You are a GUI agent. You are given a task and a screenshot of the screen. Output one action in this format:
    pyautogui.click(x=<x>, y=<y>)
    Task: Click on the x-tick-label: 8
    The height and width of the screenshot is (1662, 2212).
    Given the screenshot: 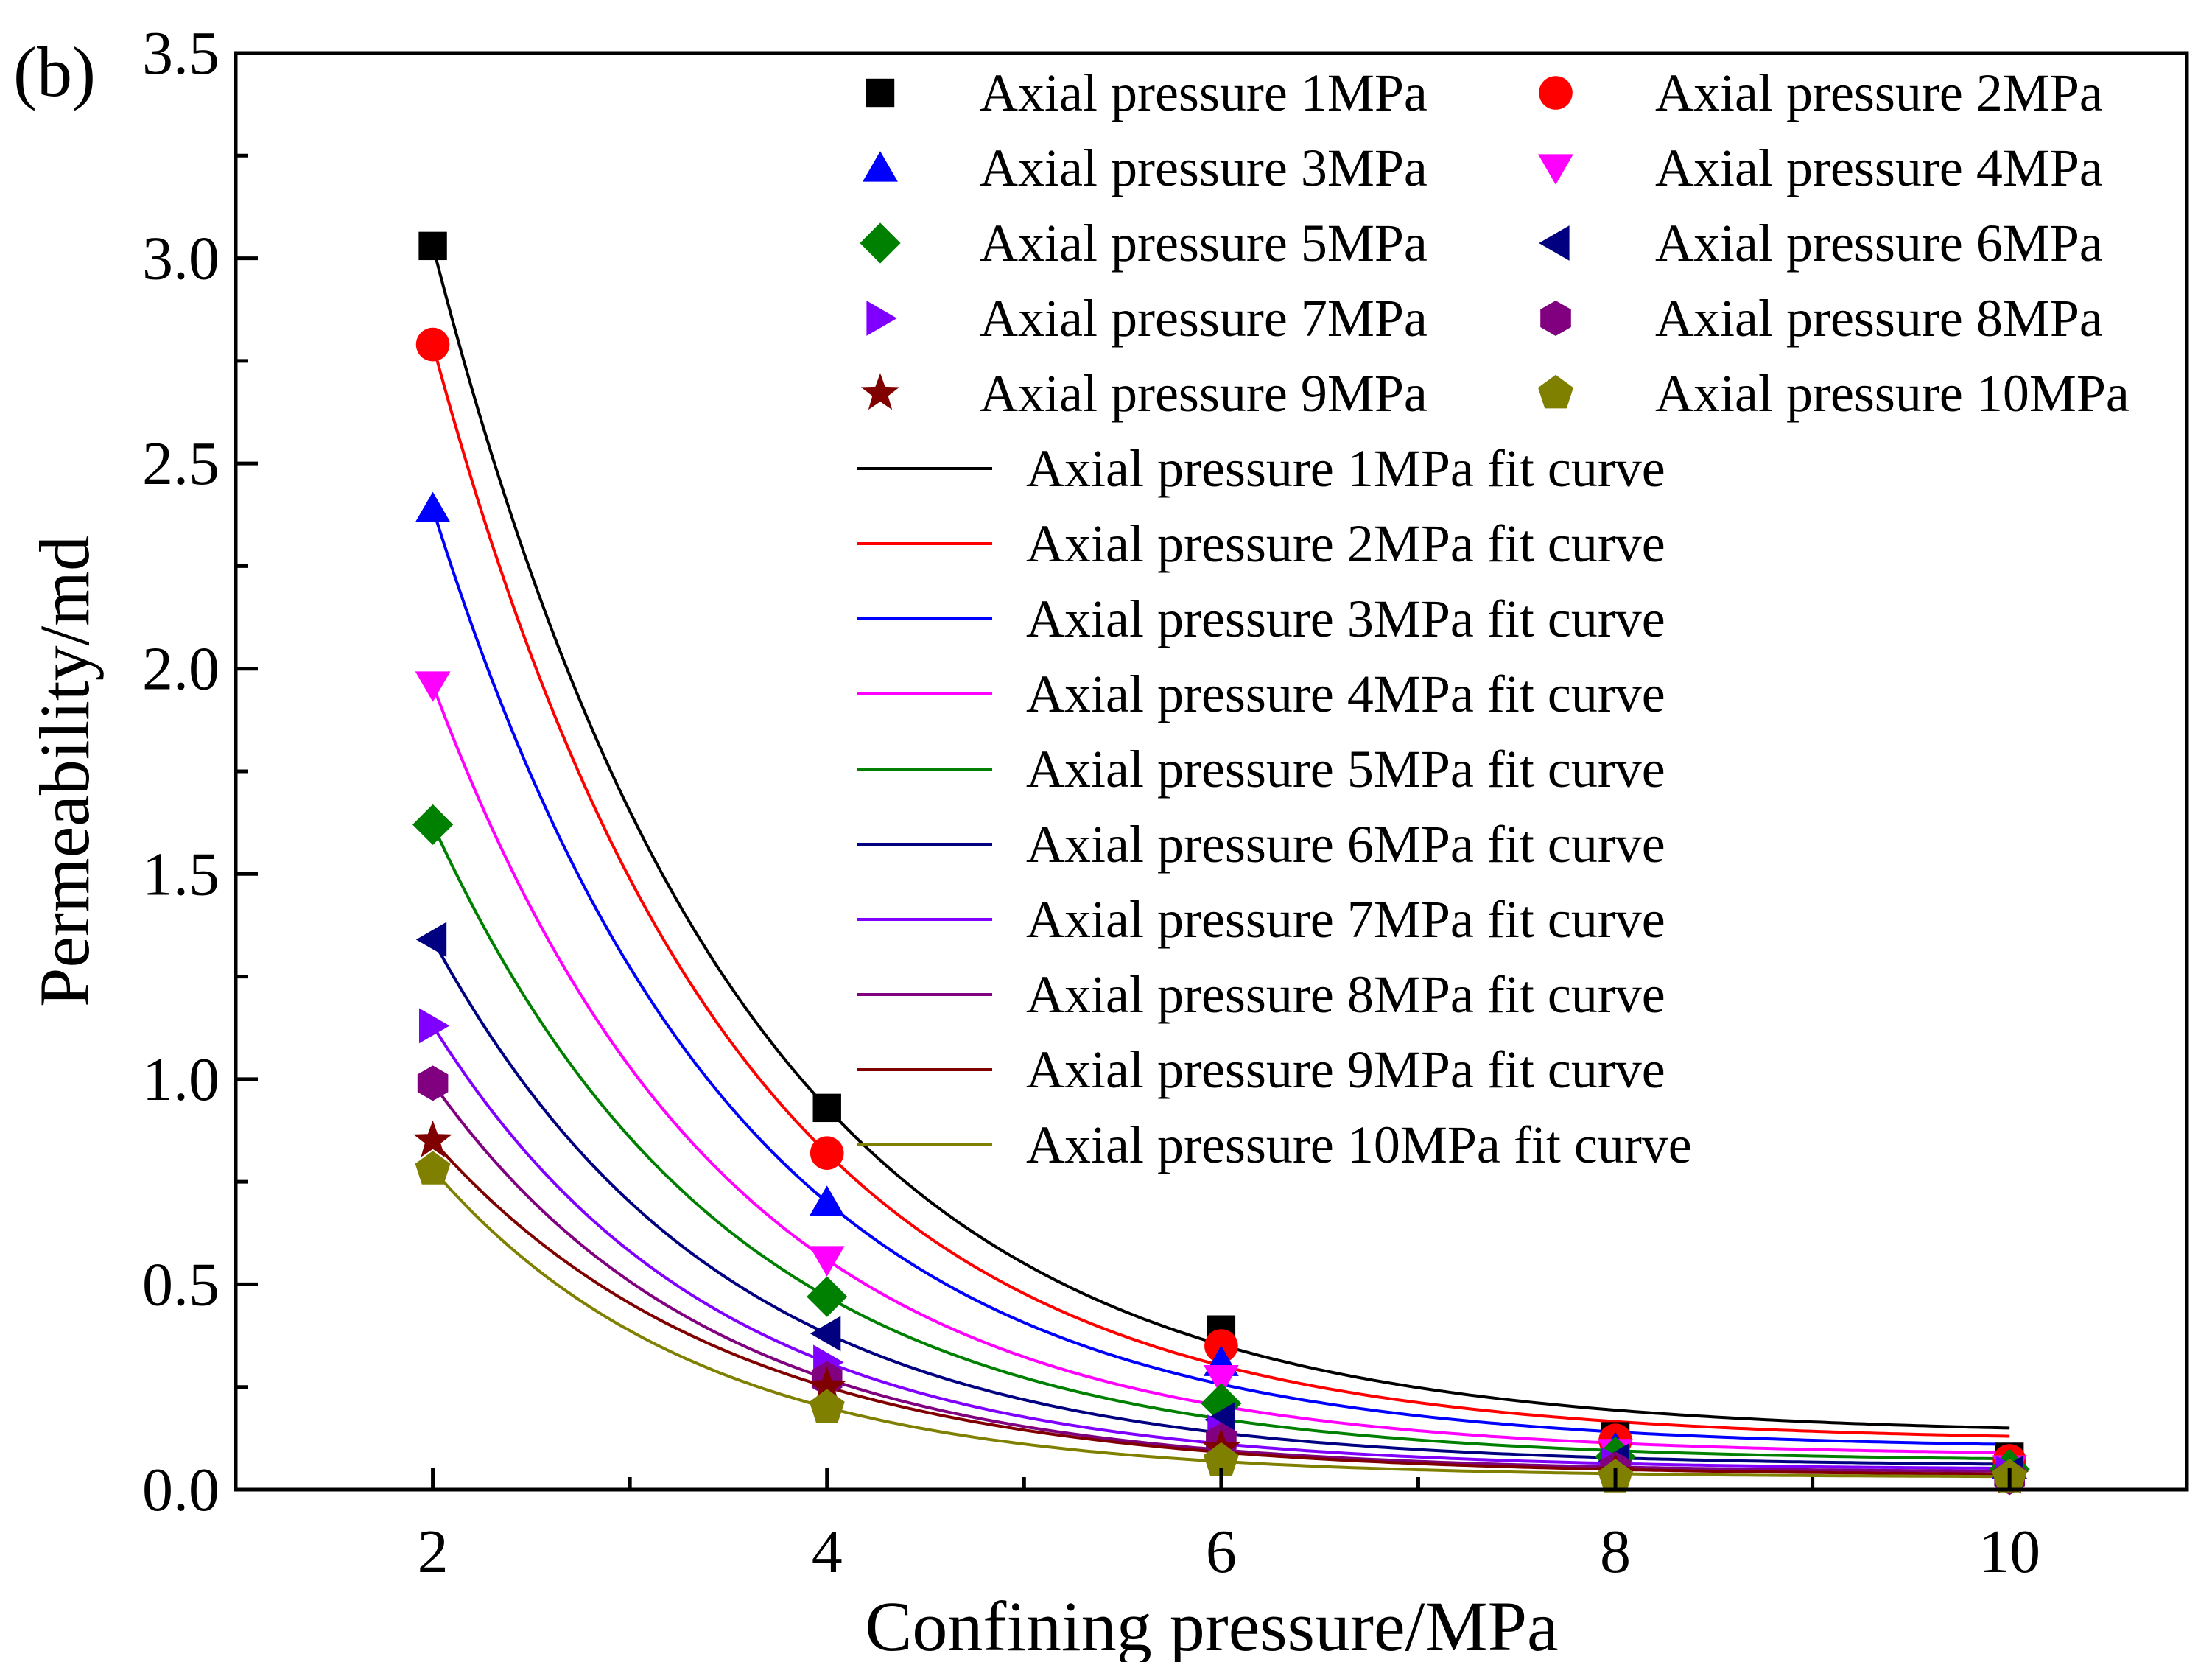 What is the action you would take?
    pyautogui.click(x=1615, y=1552)
    